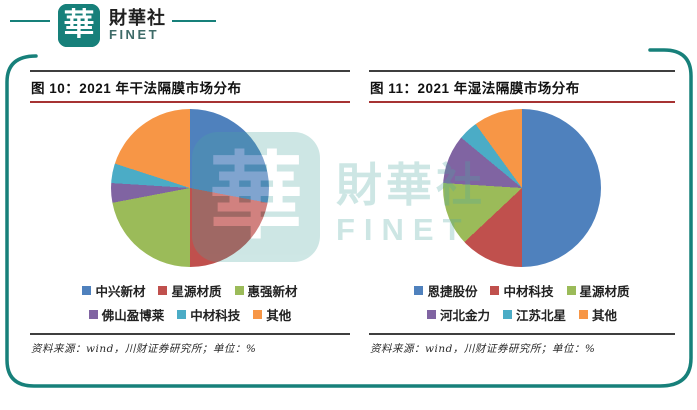 The width and height of the screenshot is (697, 410). What do you see at coordinates (134, 35) in the screenshot?
I see `brand-name-en: FINET` at bounding box center [134, 35].